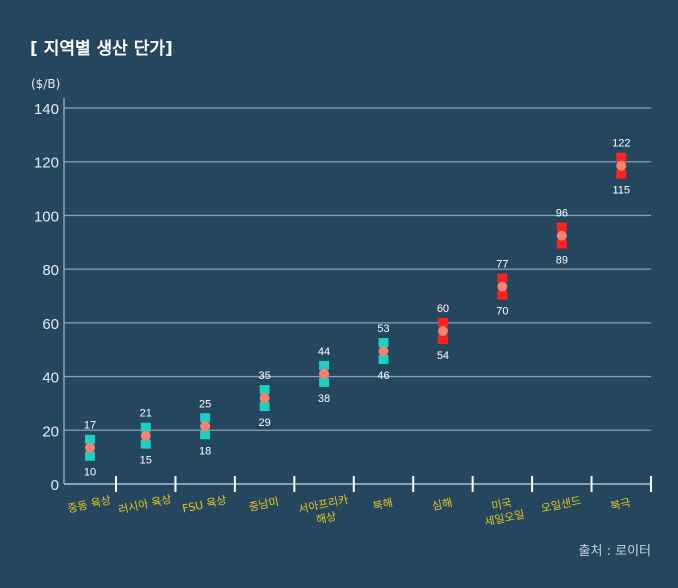  Describe the element at coordinates (562, 214) in the screenshot. I see `high-value-label: 96` at that location.